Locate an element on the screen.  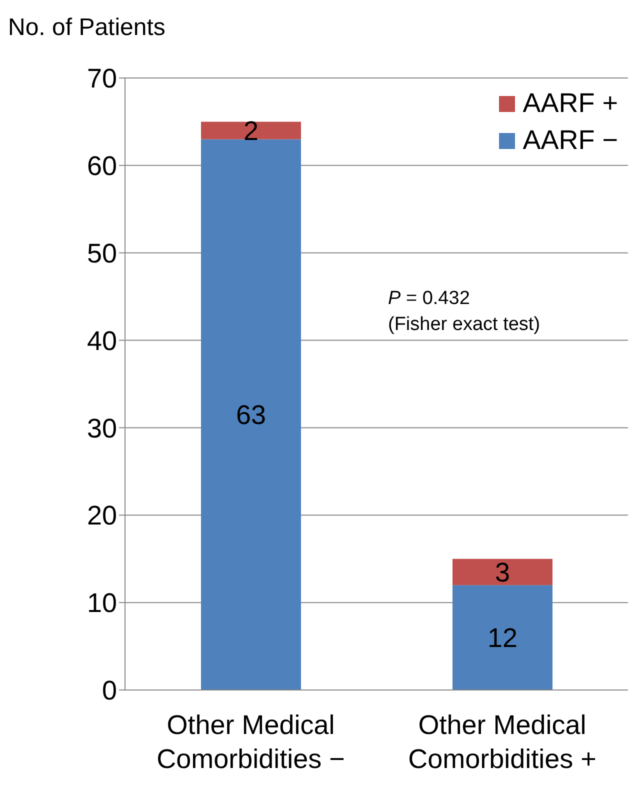
y-axis-title: No. of Patients is located at coordinates (87, 28).